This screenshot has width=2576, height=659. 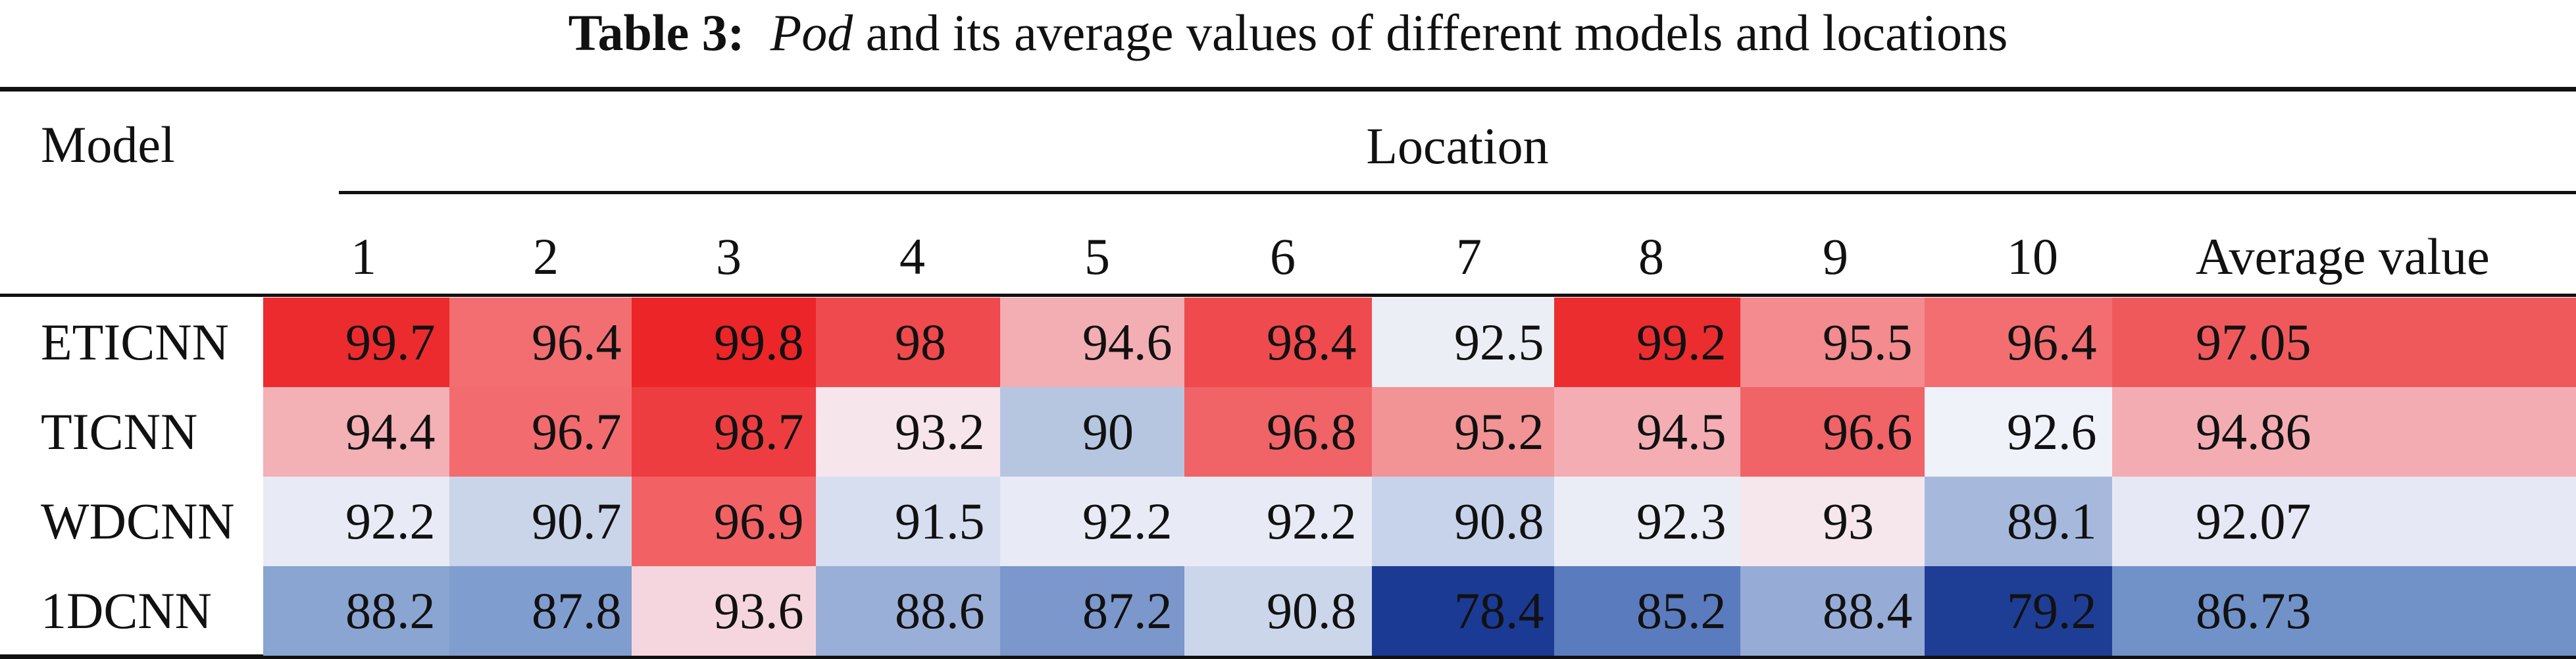 What do you see at coordinates (908, 432) in the screenshot?
I see `value-cell: 93.2` at bounding box center [908, 432].